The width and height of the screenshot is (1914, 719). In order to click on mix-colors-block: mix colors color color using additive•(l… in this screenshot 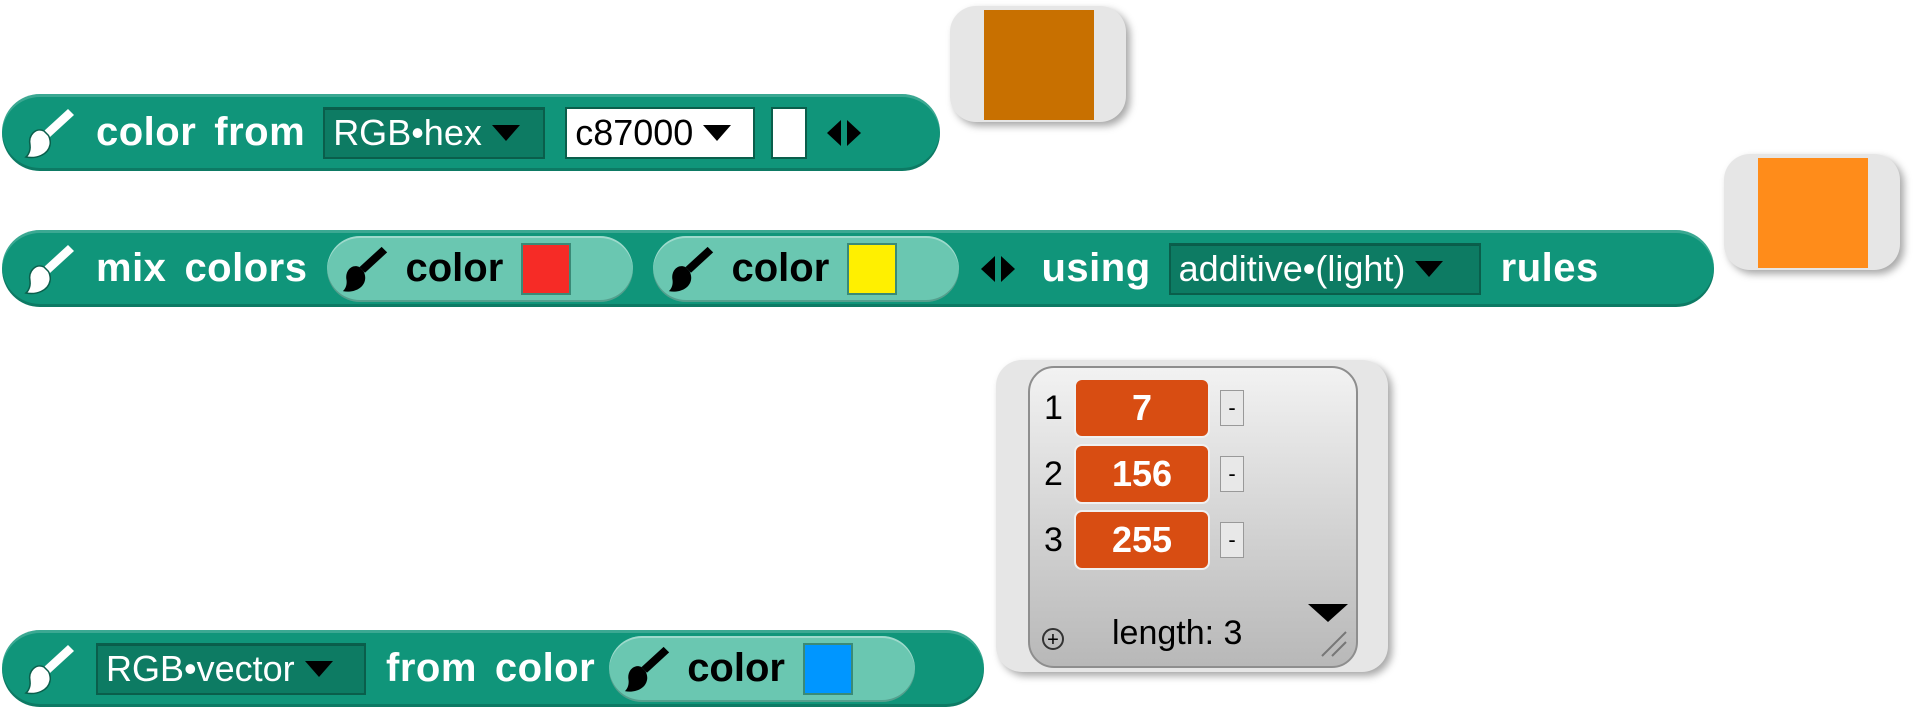, I will do `click(858, 268)`.